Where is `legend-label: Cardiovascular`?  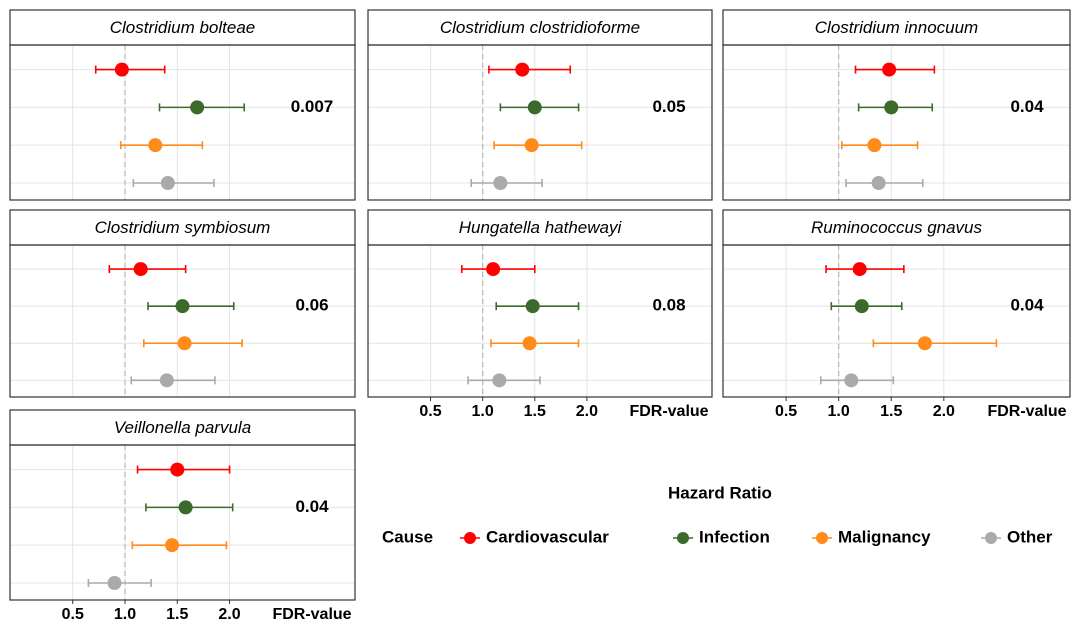 legend-label: Cardiovascular is located at coordinates (547, 536).